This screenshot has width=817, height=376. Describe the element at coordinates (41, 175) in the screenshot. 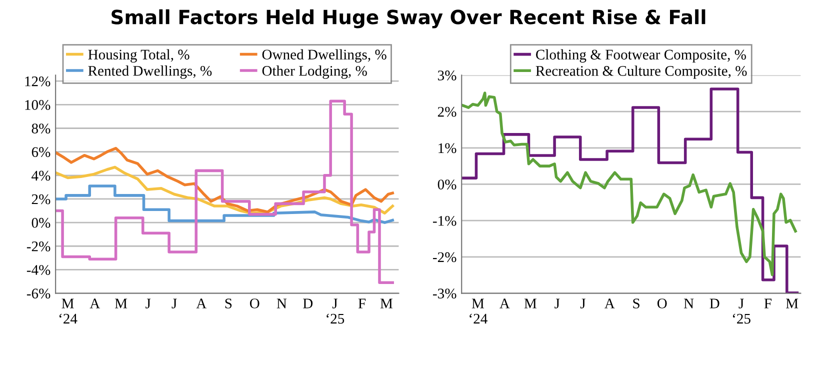

I see `y-tick-label: 4%` at that location.